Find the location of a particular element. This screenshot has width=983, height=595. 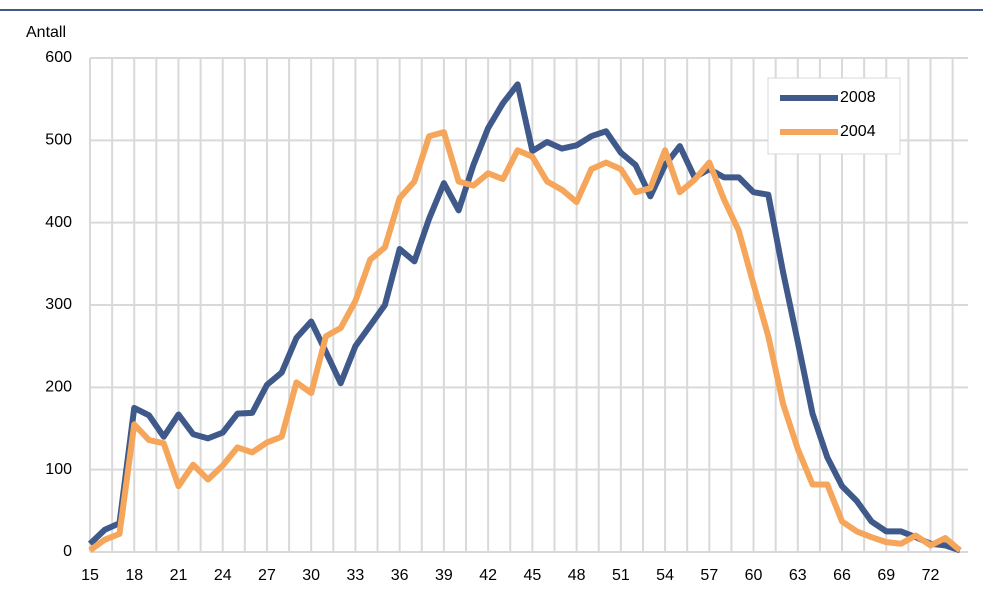

x-tick-label: 39 is located at coordinates (444, 575).